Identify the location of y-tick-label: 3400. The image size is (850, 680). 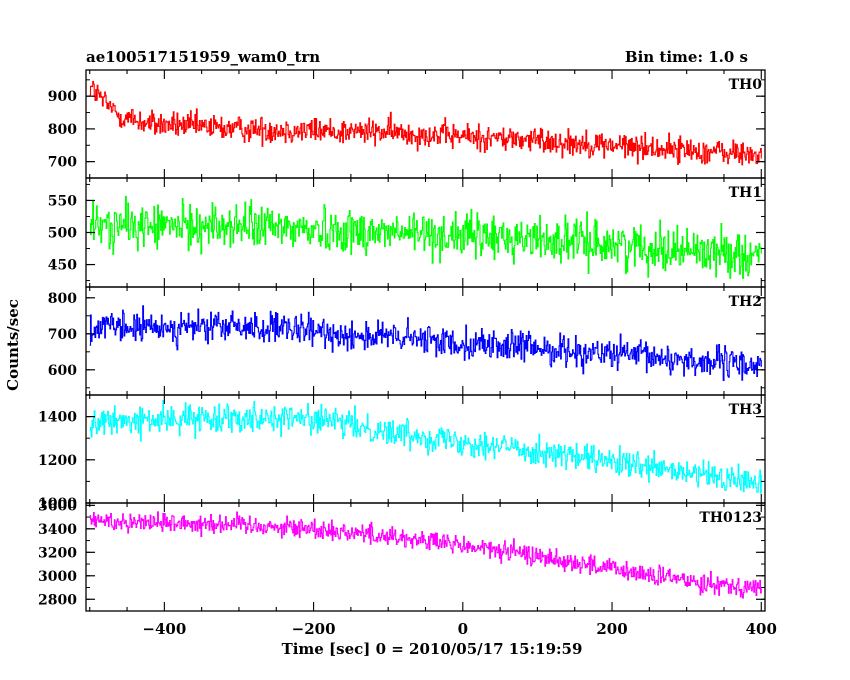
(57, 530).